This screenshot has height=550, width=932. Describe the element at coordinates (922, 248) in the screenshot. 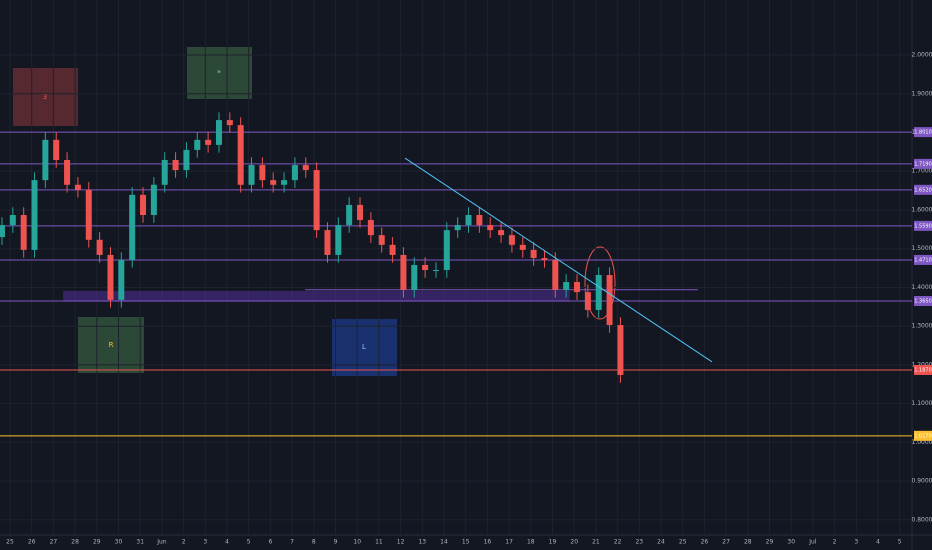

I see `y-tick-label: 1.5000` at that location.